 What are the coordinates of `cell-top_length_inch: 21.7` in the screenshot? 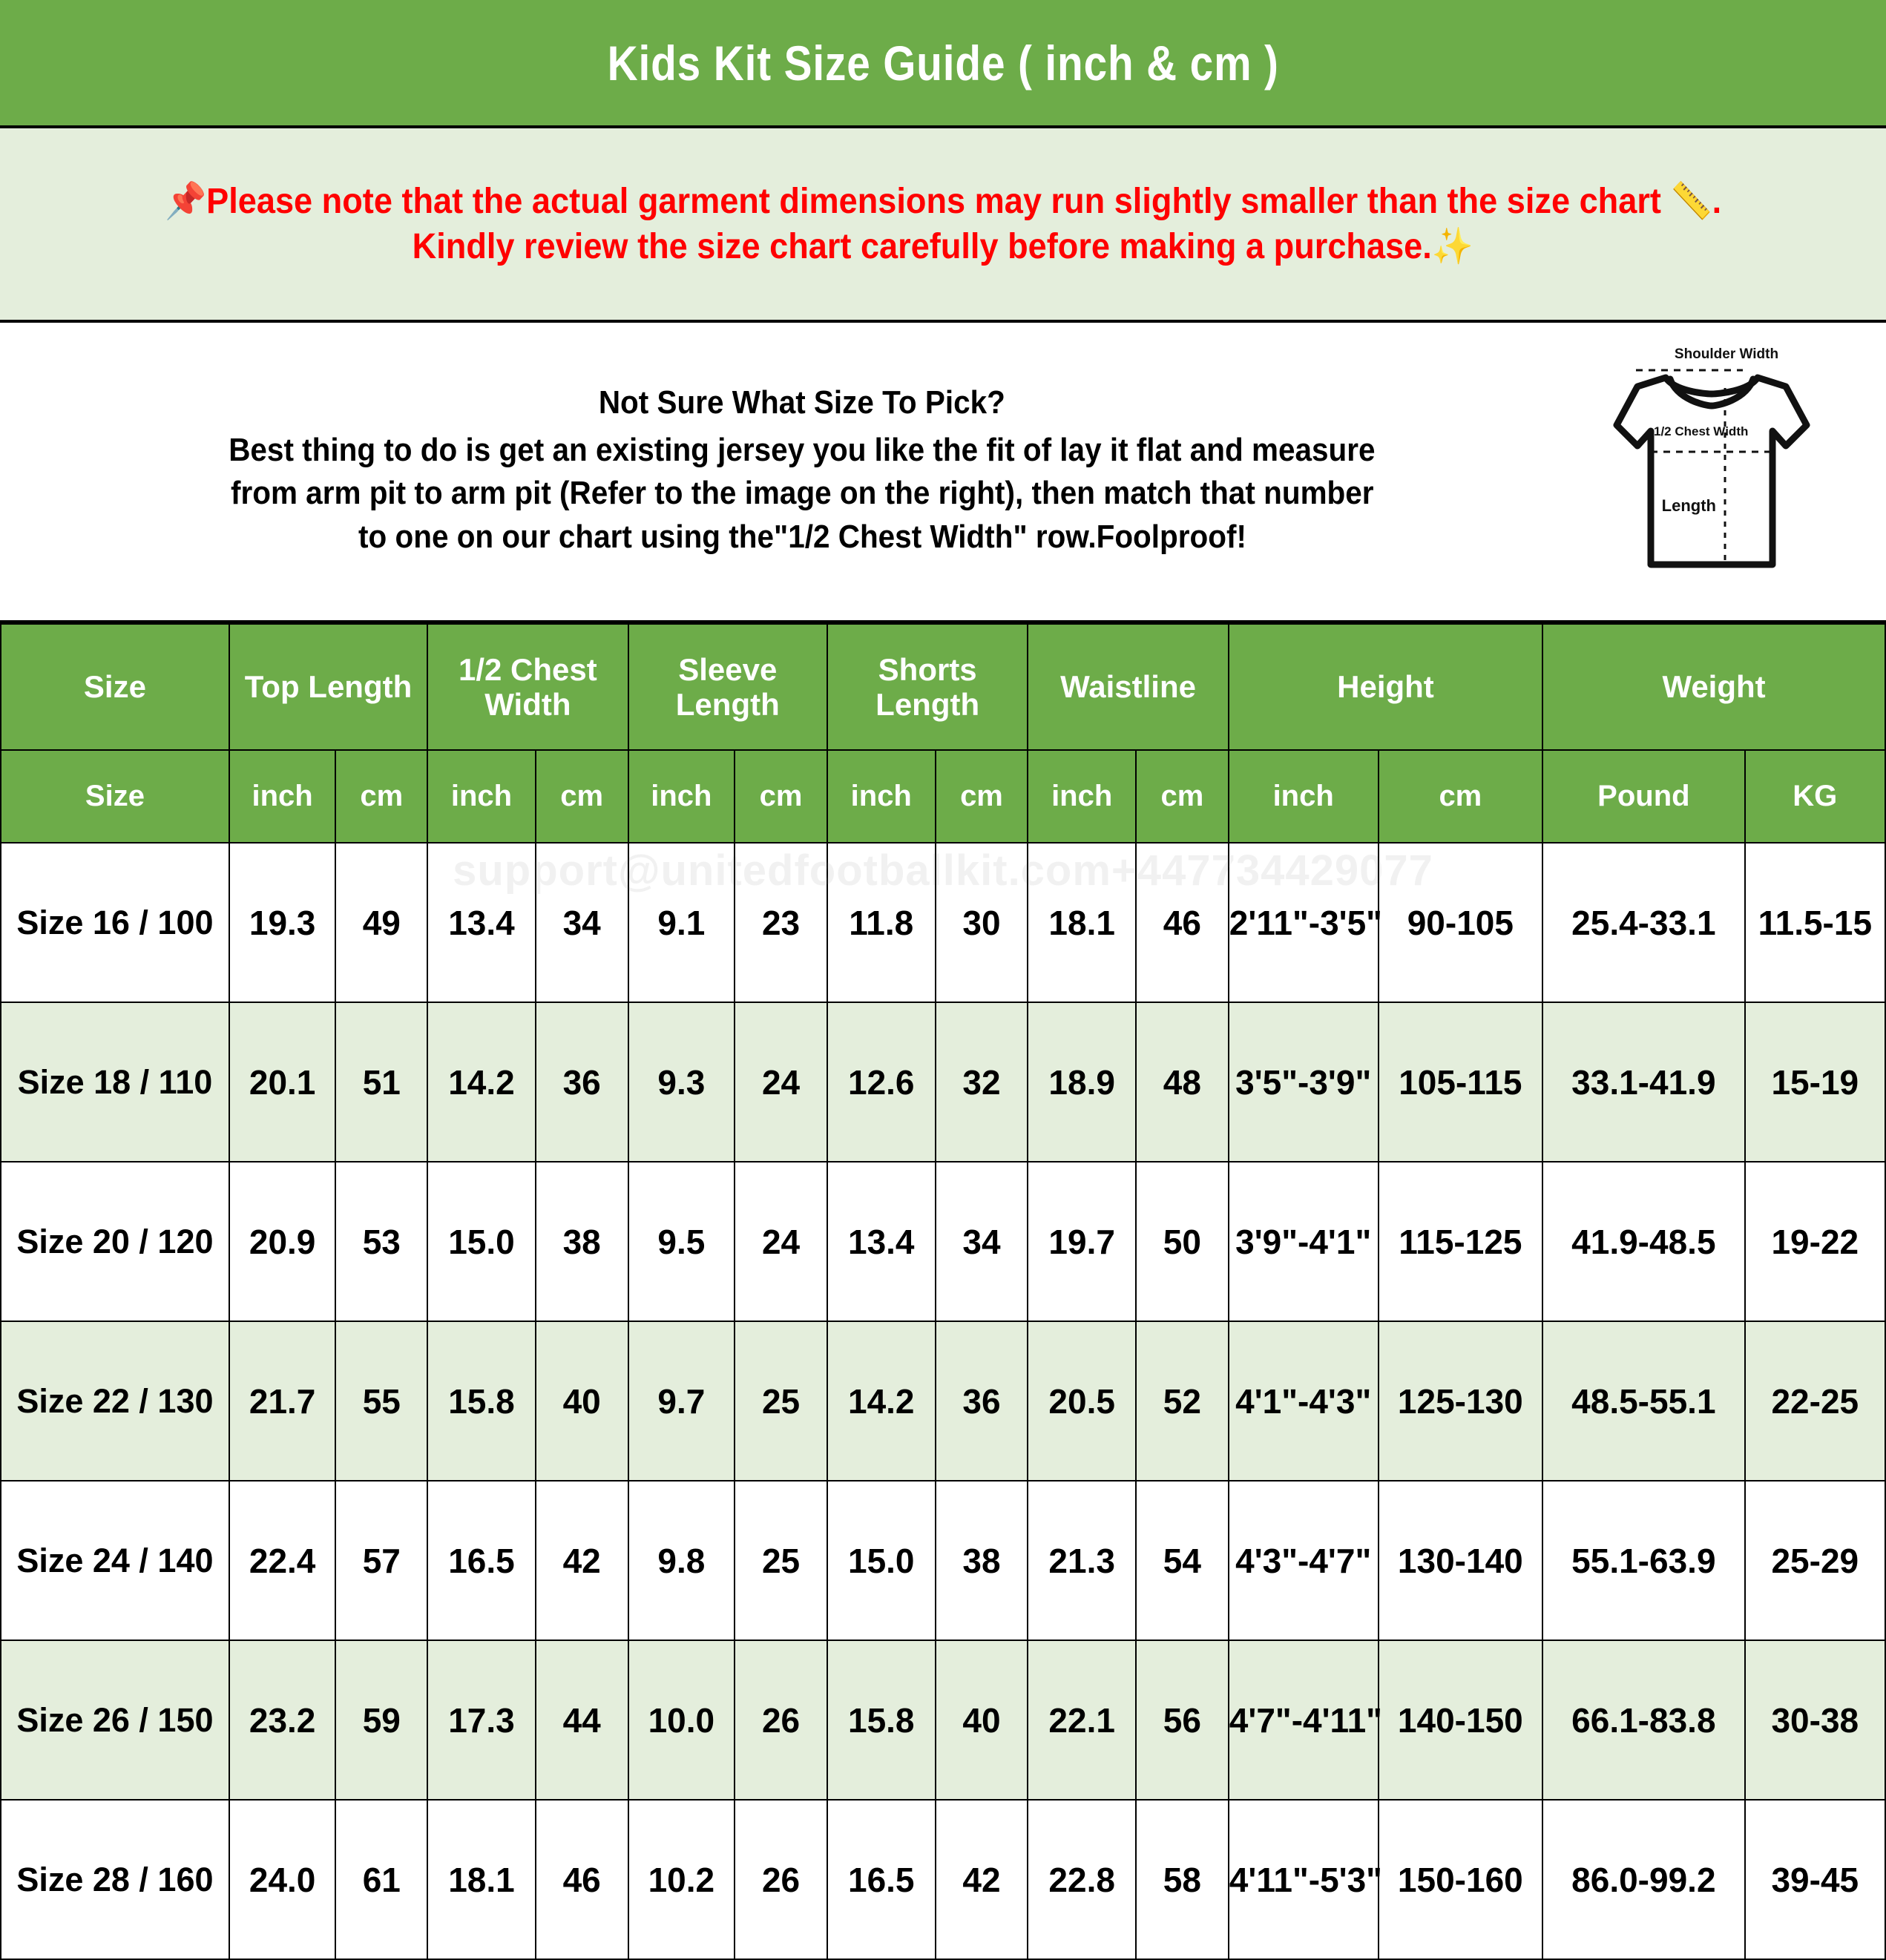 It's located at (282, 1401).